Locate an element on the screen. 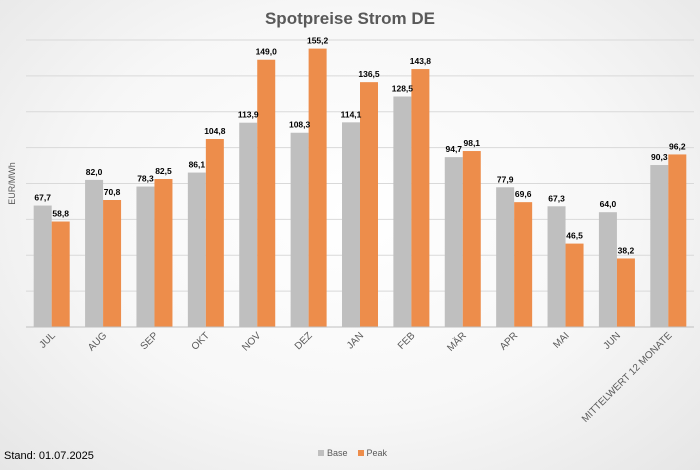 The image size is (700, 470). legend-swatch-base is located at coordinates (321, 453).